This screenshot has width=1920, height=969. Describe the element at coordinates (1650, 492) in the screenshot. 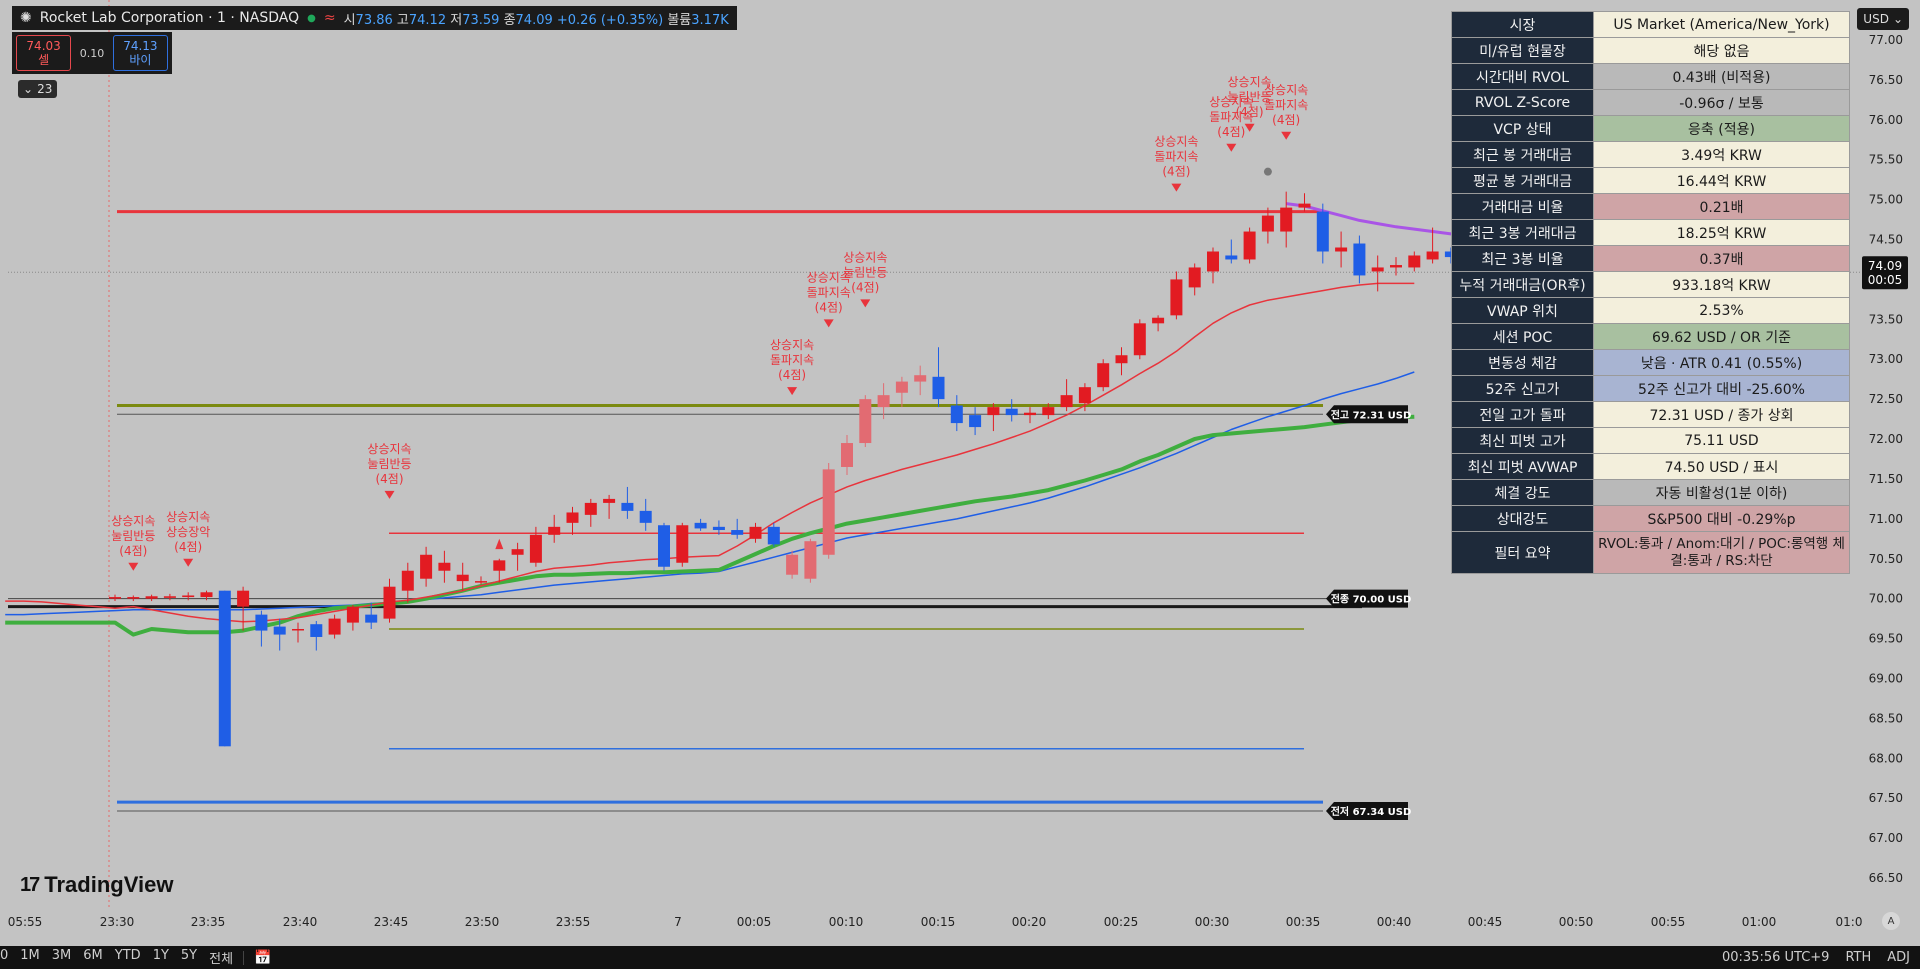

I see `info-row: 체결 강도 자동 비활성(1분 이하)` at that location.